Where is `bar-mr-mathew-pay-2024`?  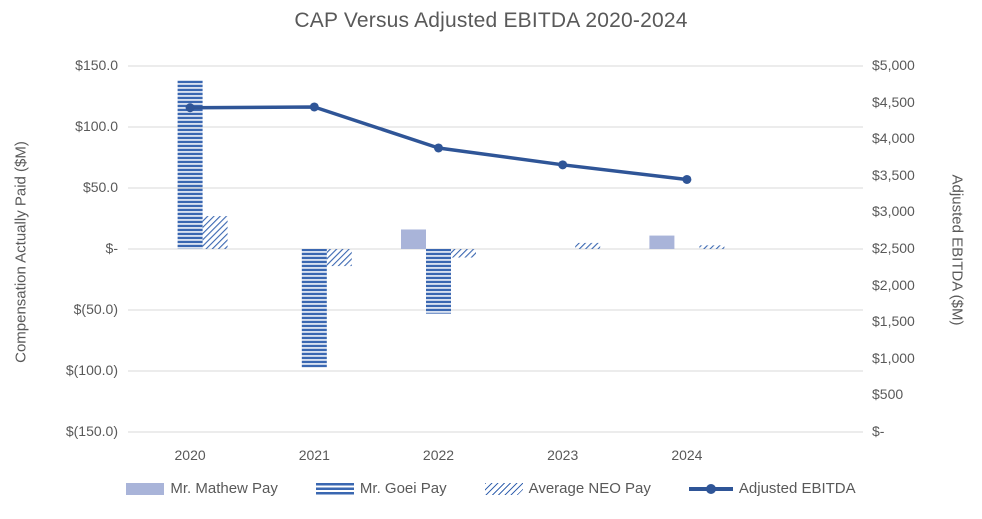 bar-mr-mathew-pay-2024 is located at coordinates (662, 242).